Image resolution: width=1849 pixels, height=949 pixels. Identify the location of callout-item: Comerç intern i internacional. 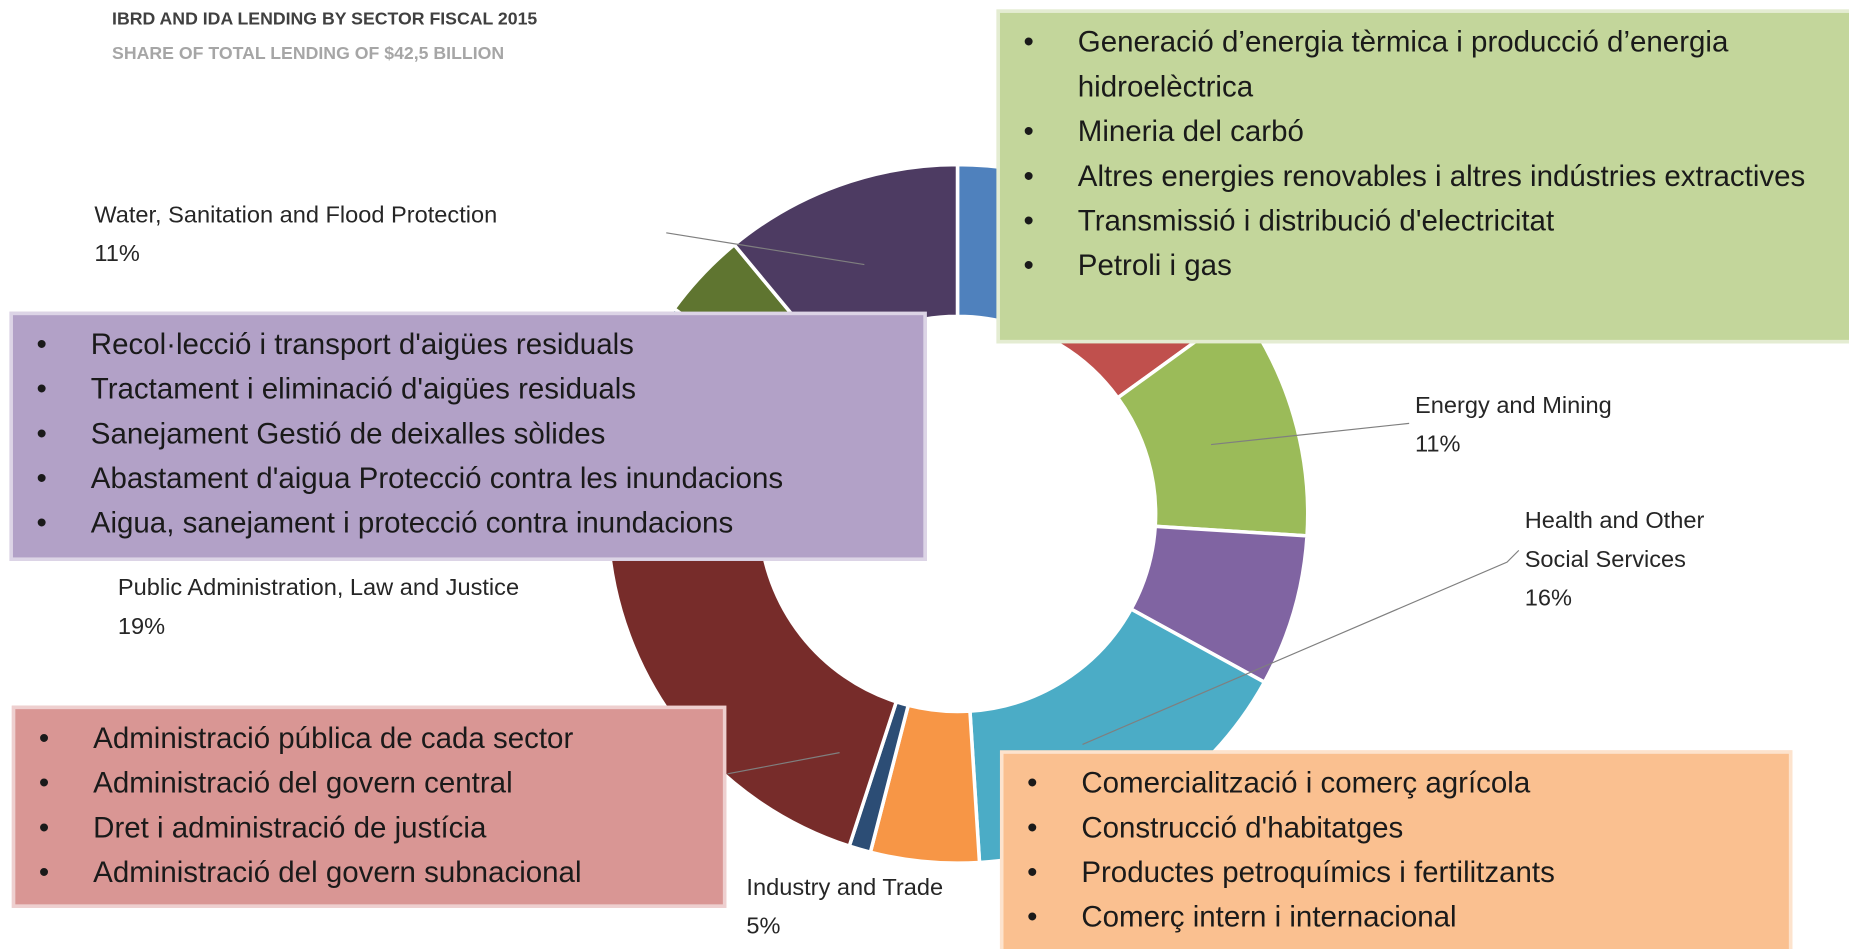
(1390, 917).